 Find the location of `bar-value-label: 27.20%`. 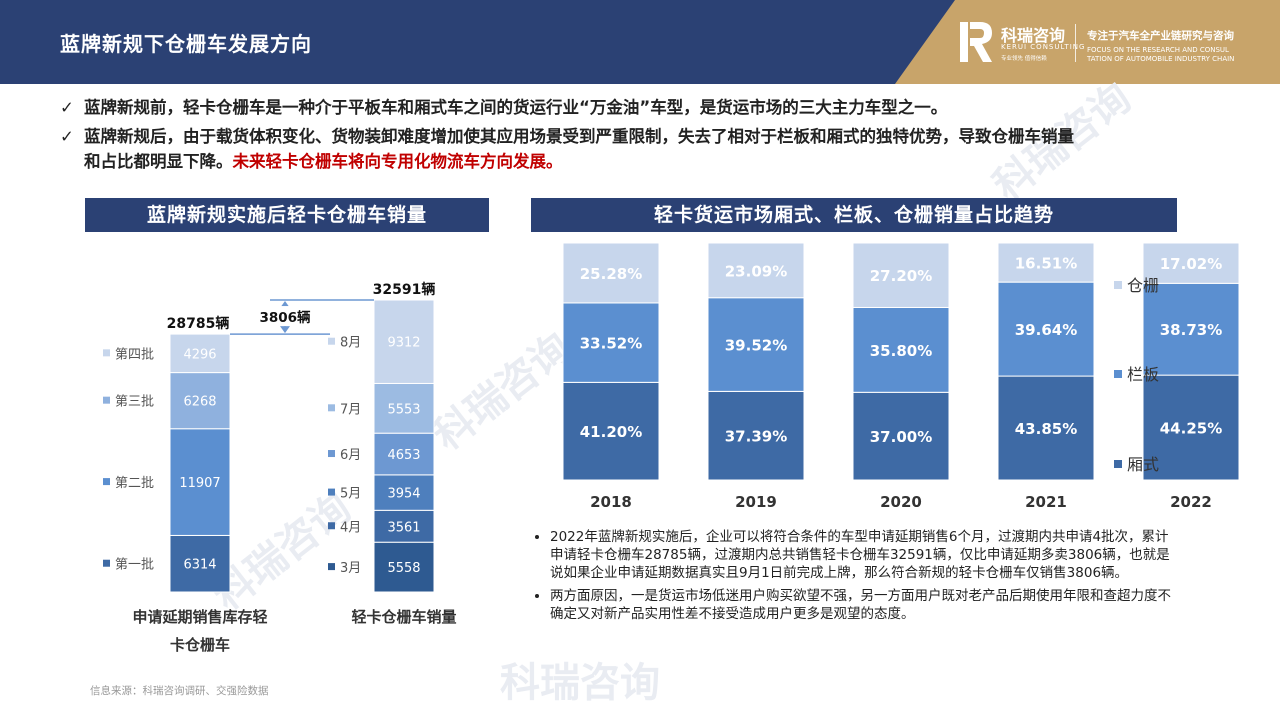

bar-value-label: 27.20% is located at coordinates (901, 276).